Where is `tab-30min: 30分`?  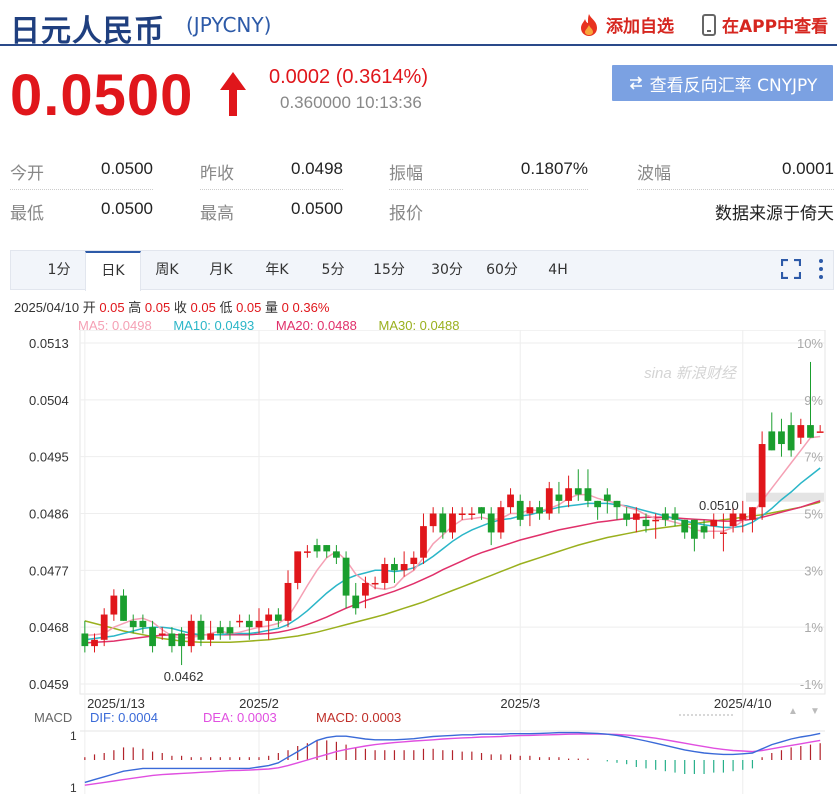 tab-30min: 30分 is located at coordinates (447, 270).